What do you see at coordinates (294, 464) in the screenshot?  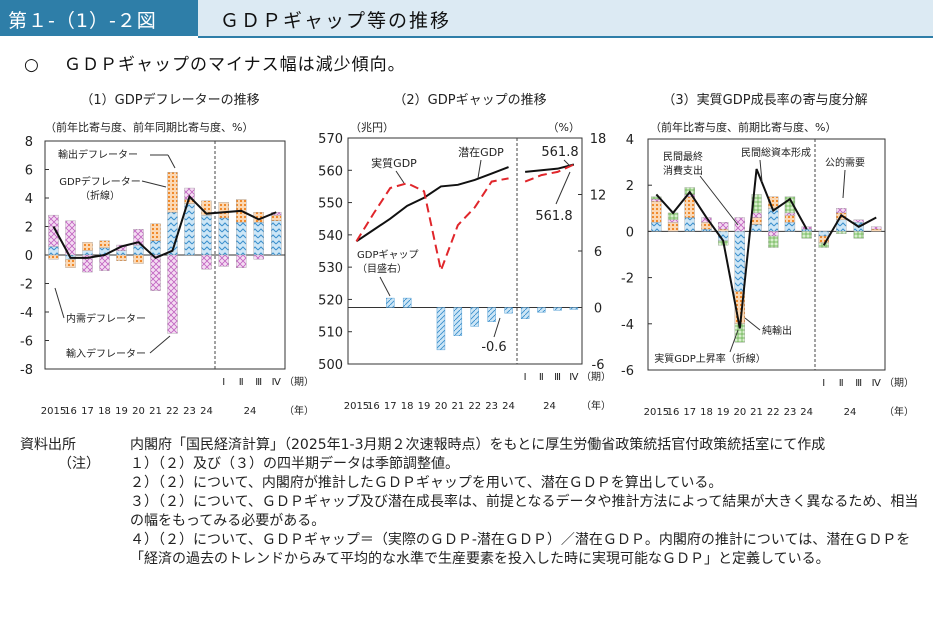 I see `note-item: １）（２）及び（３）の四半期データは季節調整値。` at bounding box center [294, 464].